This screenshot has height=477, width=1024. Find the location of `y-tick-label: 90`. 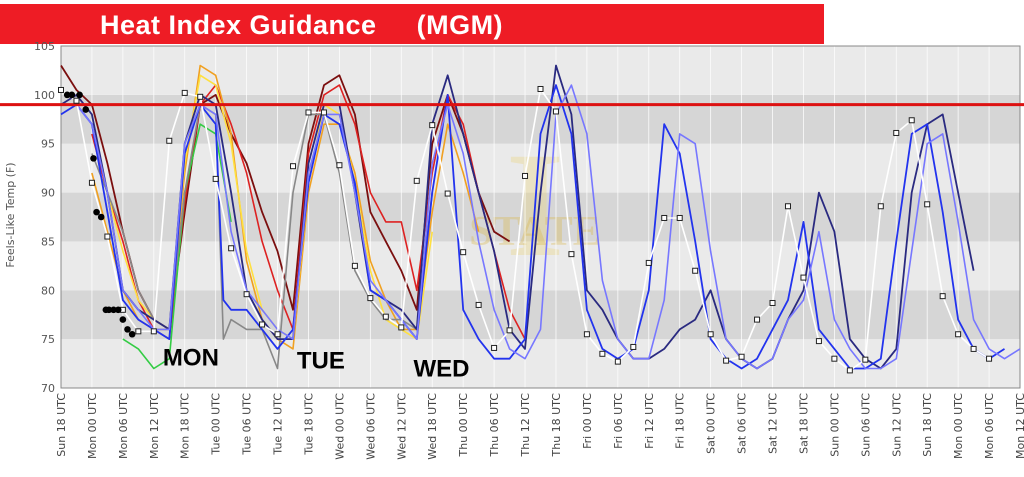

y-tick-label: 90 is located at coordinates (48, 193).